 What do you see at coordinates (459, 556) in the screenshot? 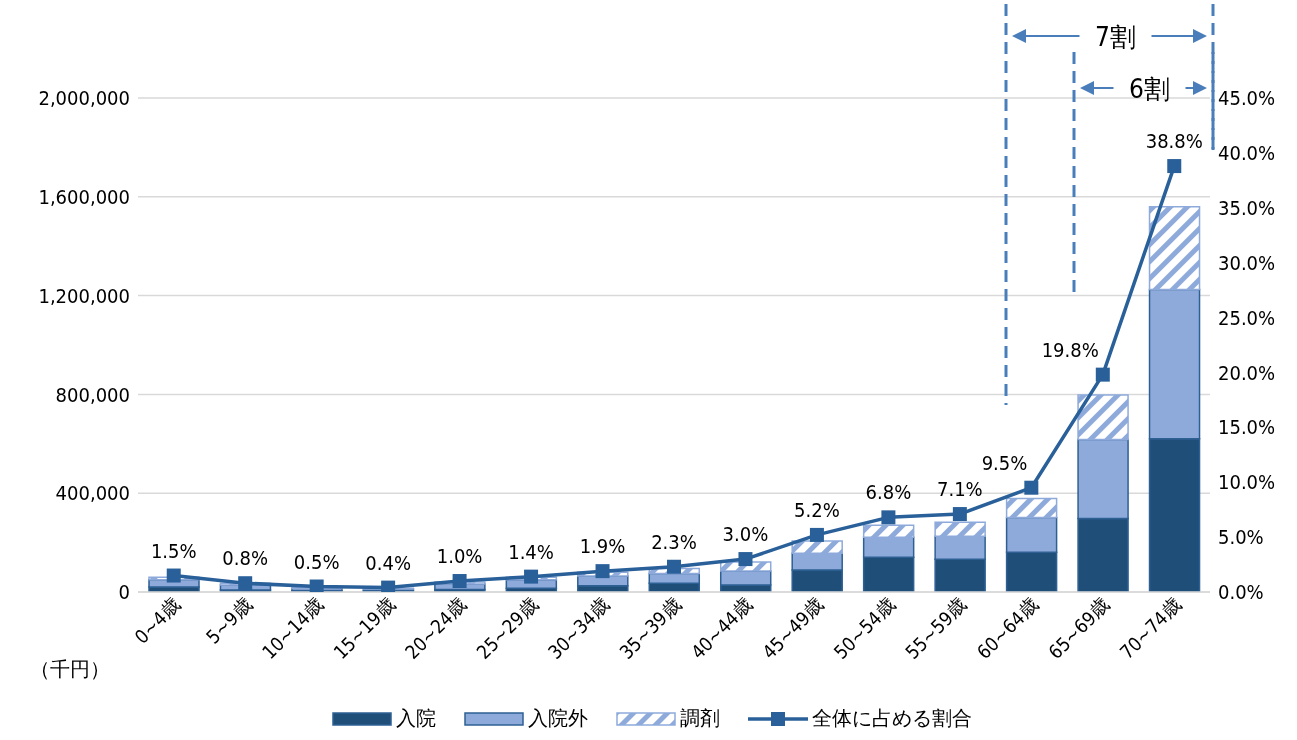
I see `data-label: 1.0%` at bounding box center [459, 556].